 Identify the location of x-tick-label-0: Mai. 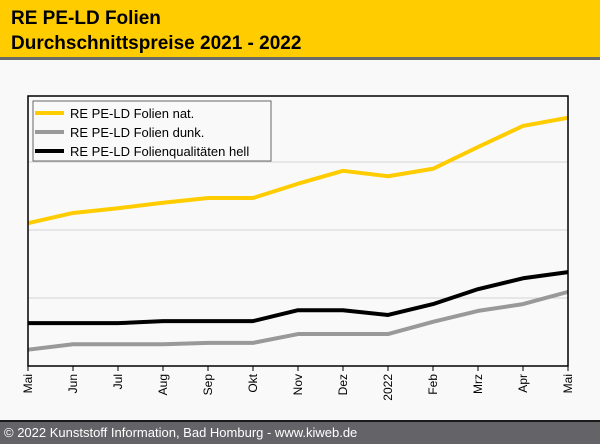
(28, 383).